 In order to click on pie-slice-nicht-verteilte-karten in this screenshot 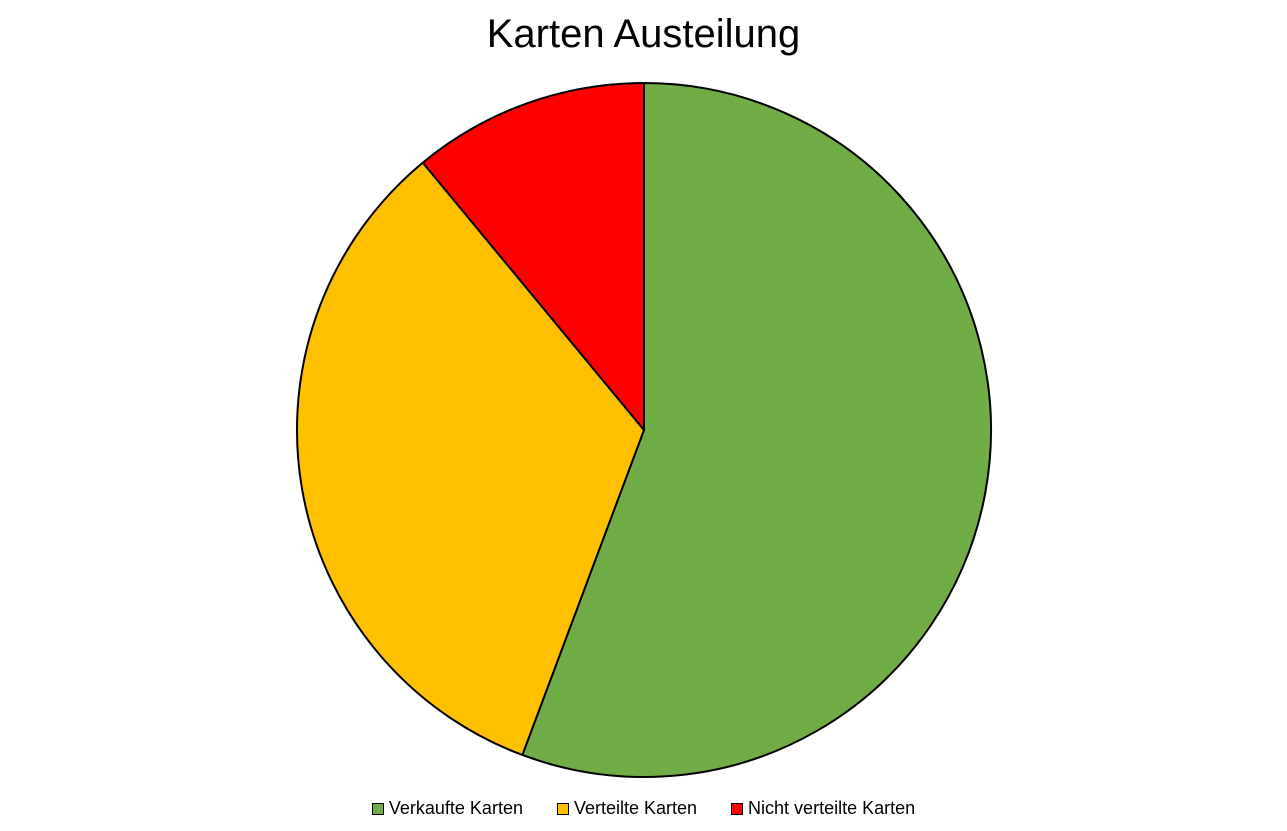, I will do `click(533, 256)`.